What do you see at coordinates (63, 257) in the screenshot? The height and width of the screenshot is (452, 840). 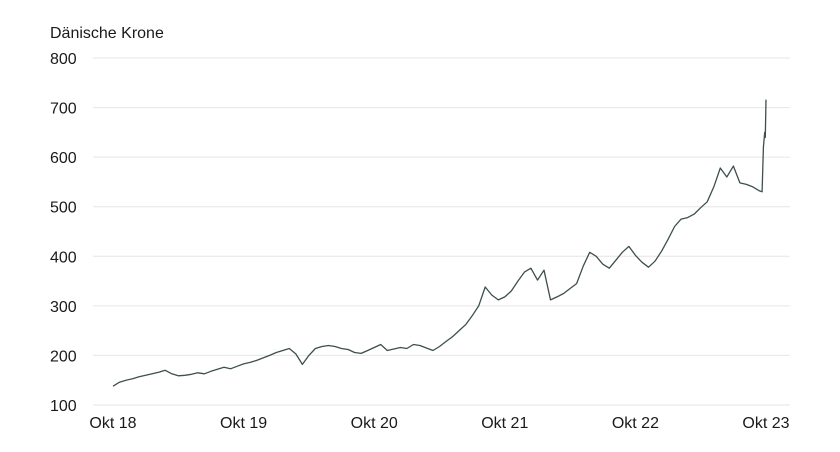 I see `y-tick-label: 400` at bounding box center [63, 257].